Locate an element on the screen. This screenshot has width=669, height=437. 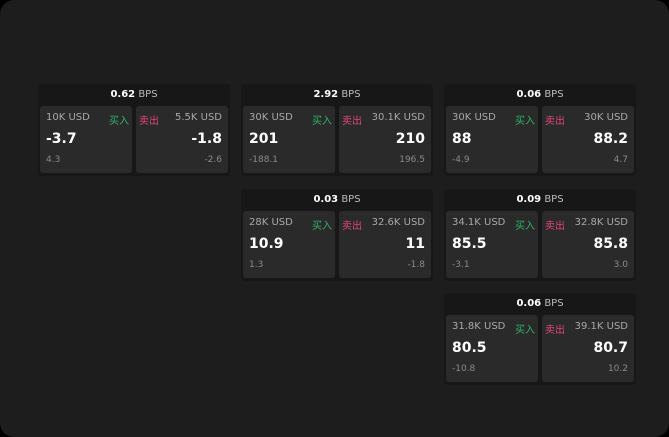
bid-price: 10.9 is located at coordinates (266, 244).